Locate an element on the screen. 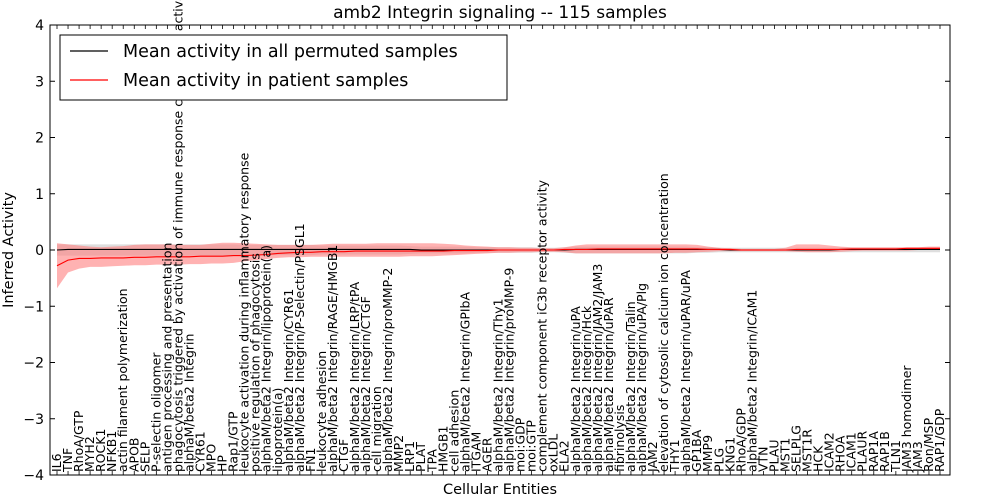  entity-label: MMP9 is located at coordinates (707, 453).